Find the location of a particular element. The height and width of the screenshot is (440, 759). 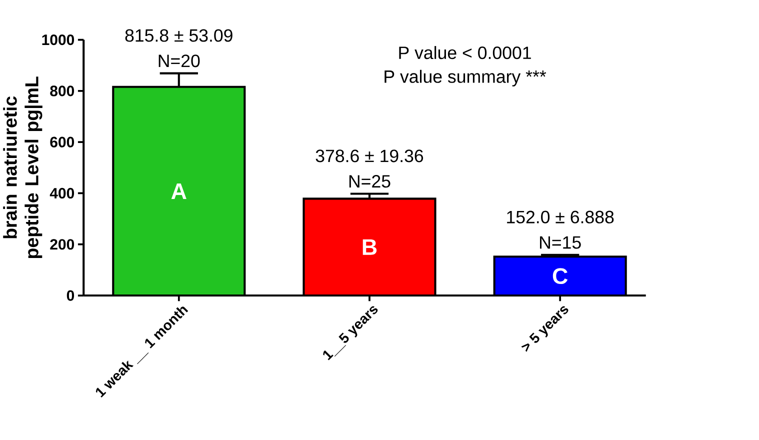

y-tick-label: 200 is located at coordinates (62, 244).